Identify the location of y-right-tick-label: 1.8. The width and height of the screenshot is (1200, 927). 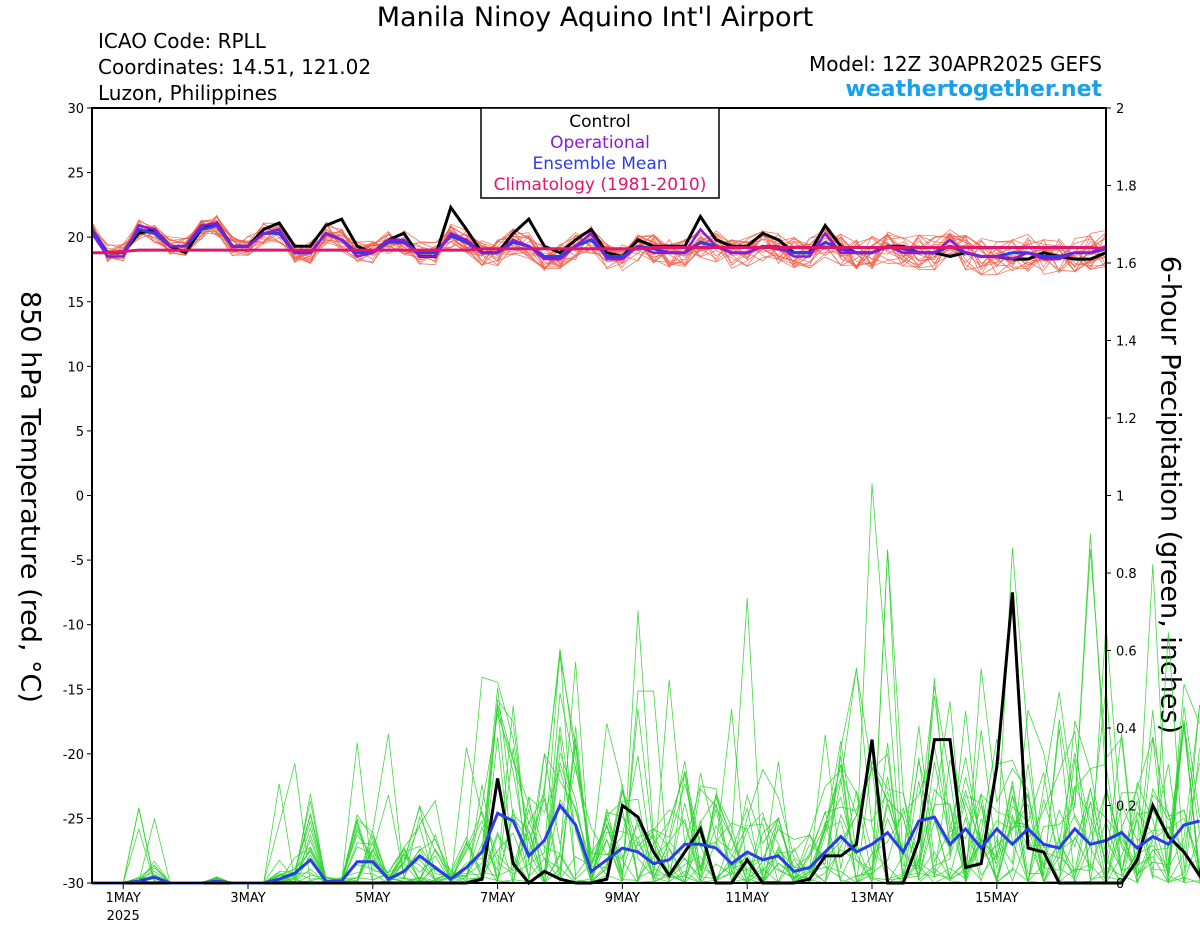
(1126, 187).